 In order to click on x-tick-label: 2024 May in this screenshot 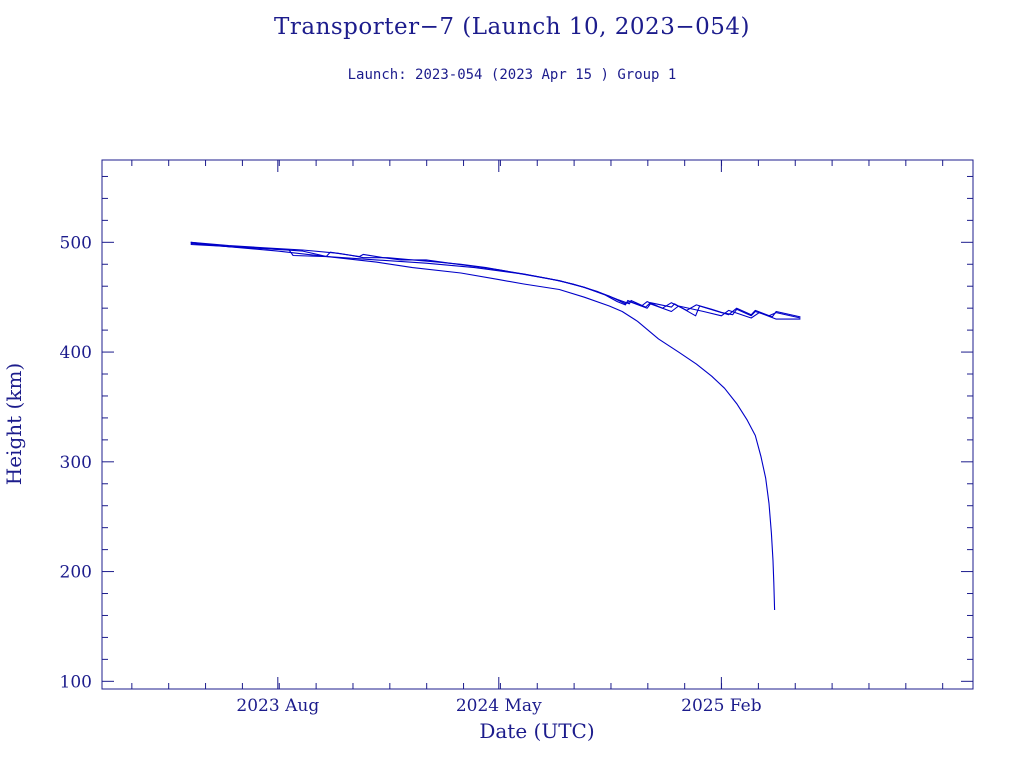, I will do `click(499, 706)`.